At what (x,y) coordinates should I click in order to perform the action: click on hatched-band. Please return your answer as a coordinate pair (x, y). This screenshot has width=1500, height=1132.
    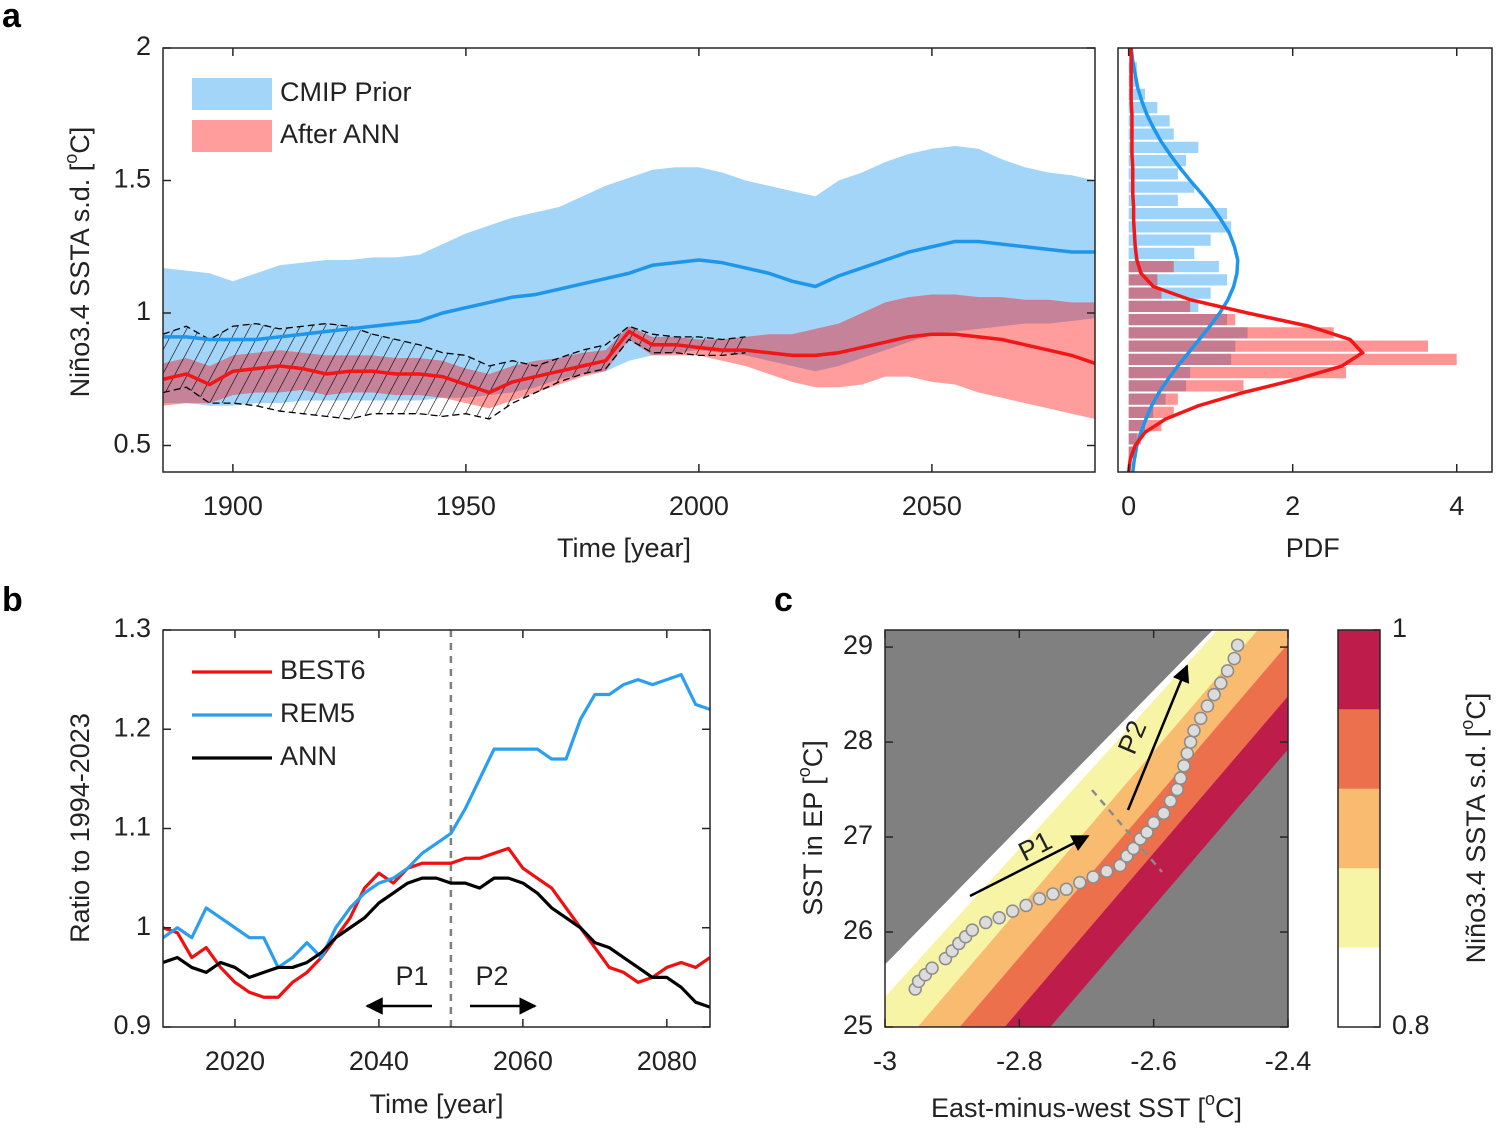
    Looking at the image, I should click on (454, 371).